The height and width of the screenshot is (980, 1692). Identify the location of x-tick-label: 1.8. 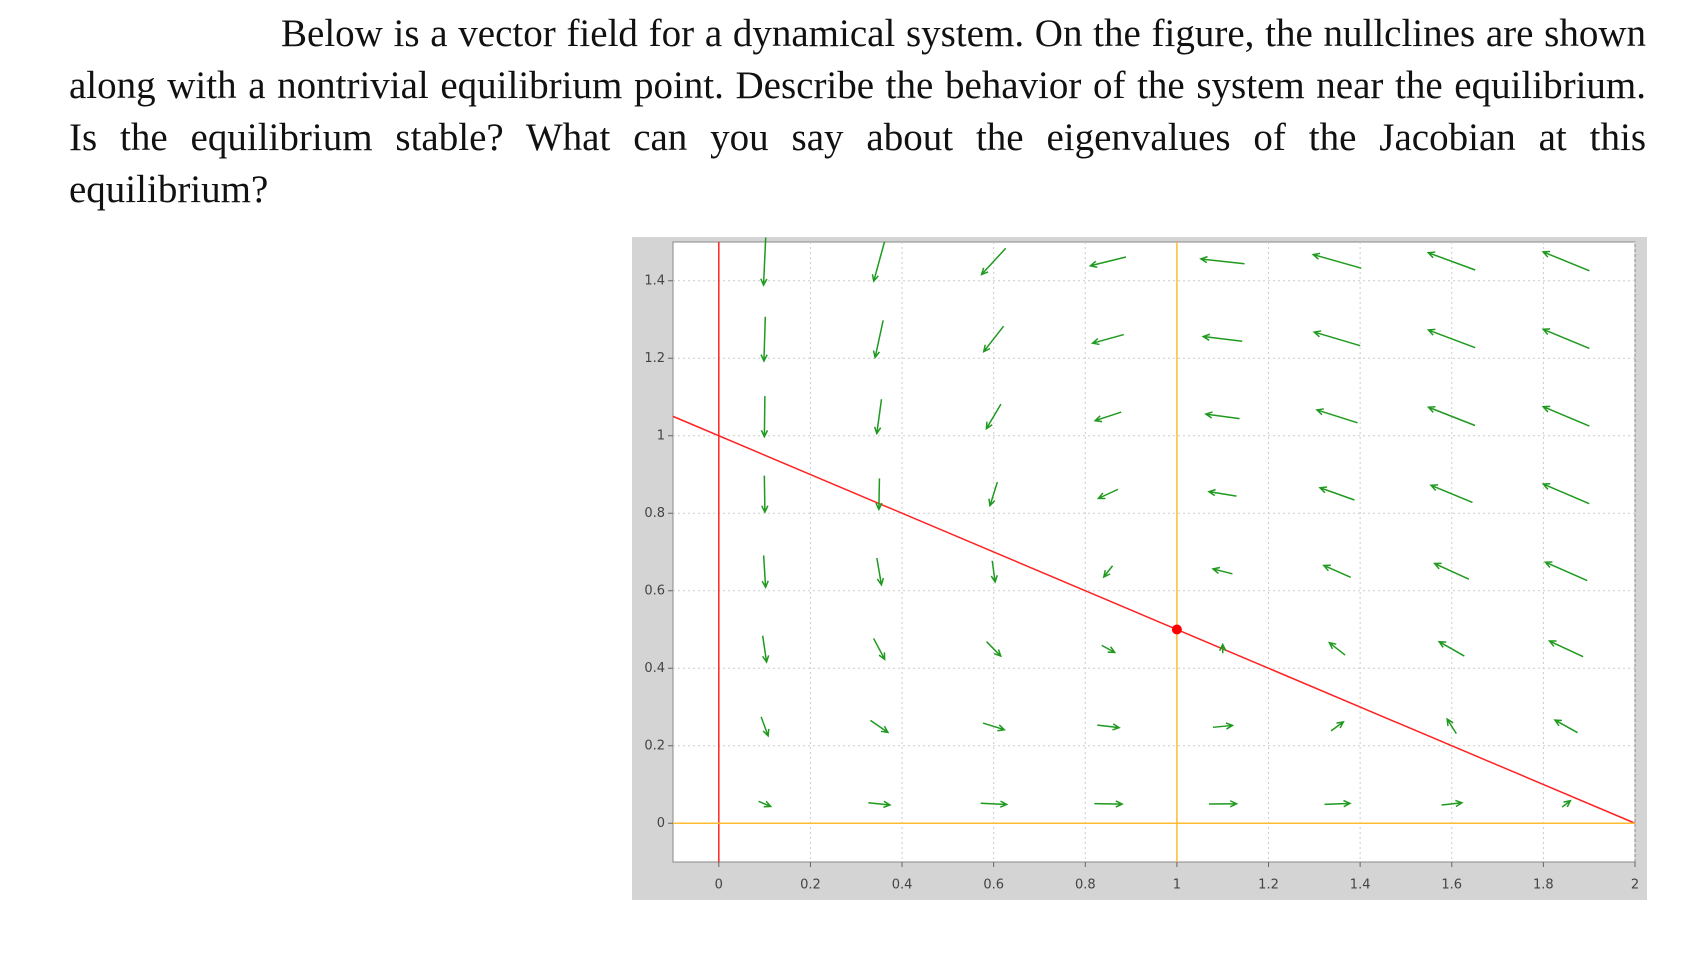
(1543, 885).